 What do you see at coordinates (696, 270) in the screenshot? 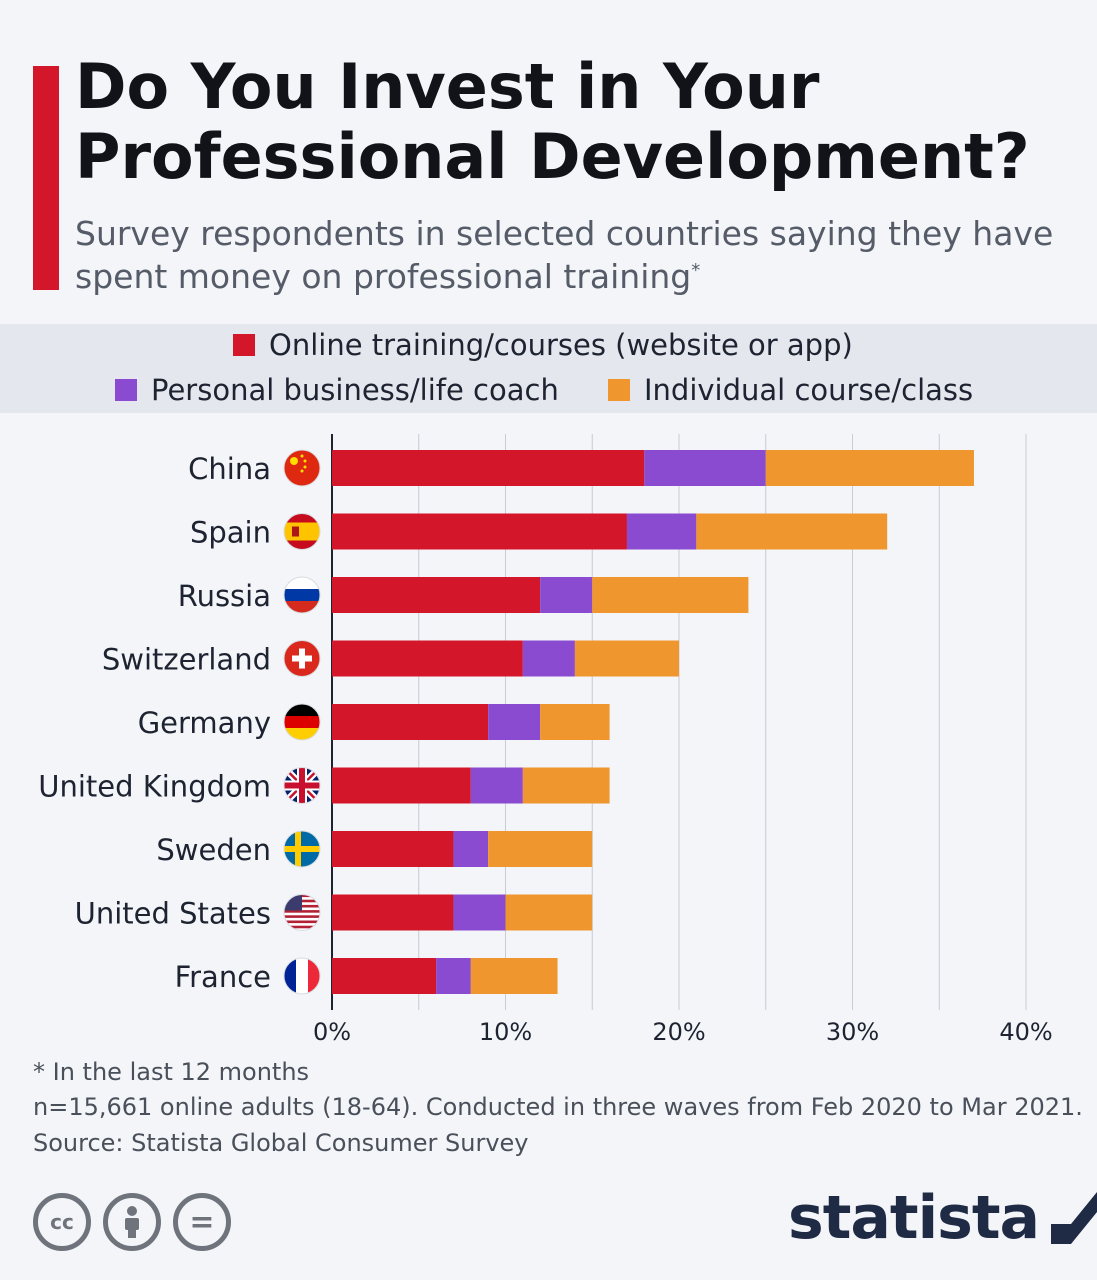
I see `subtitle-footnote-mark: *` at bounding box center [696, 270].